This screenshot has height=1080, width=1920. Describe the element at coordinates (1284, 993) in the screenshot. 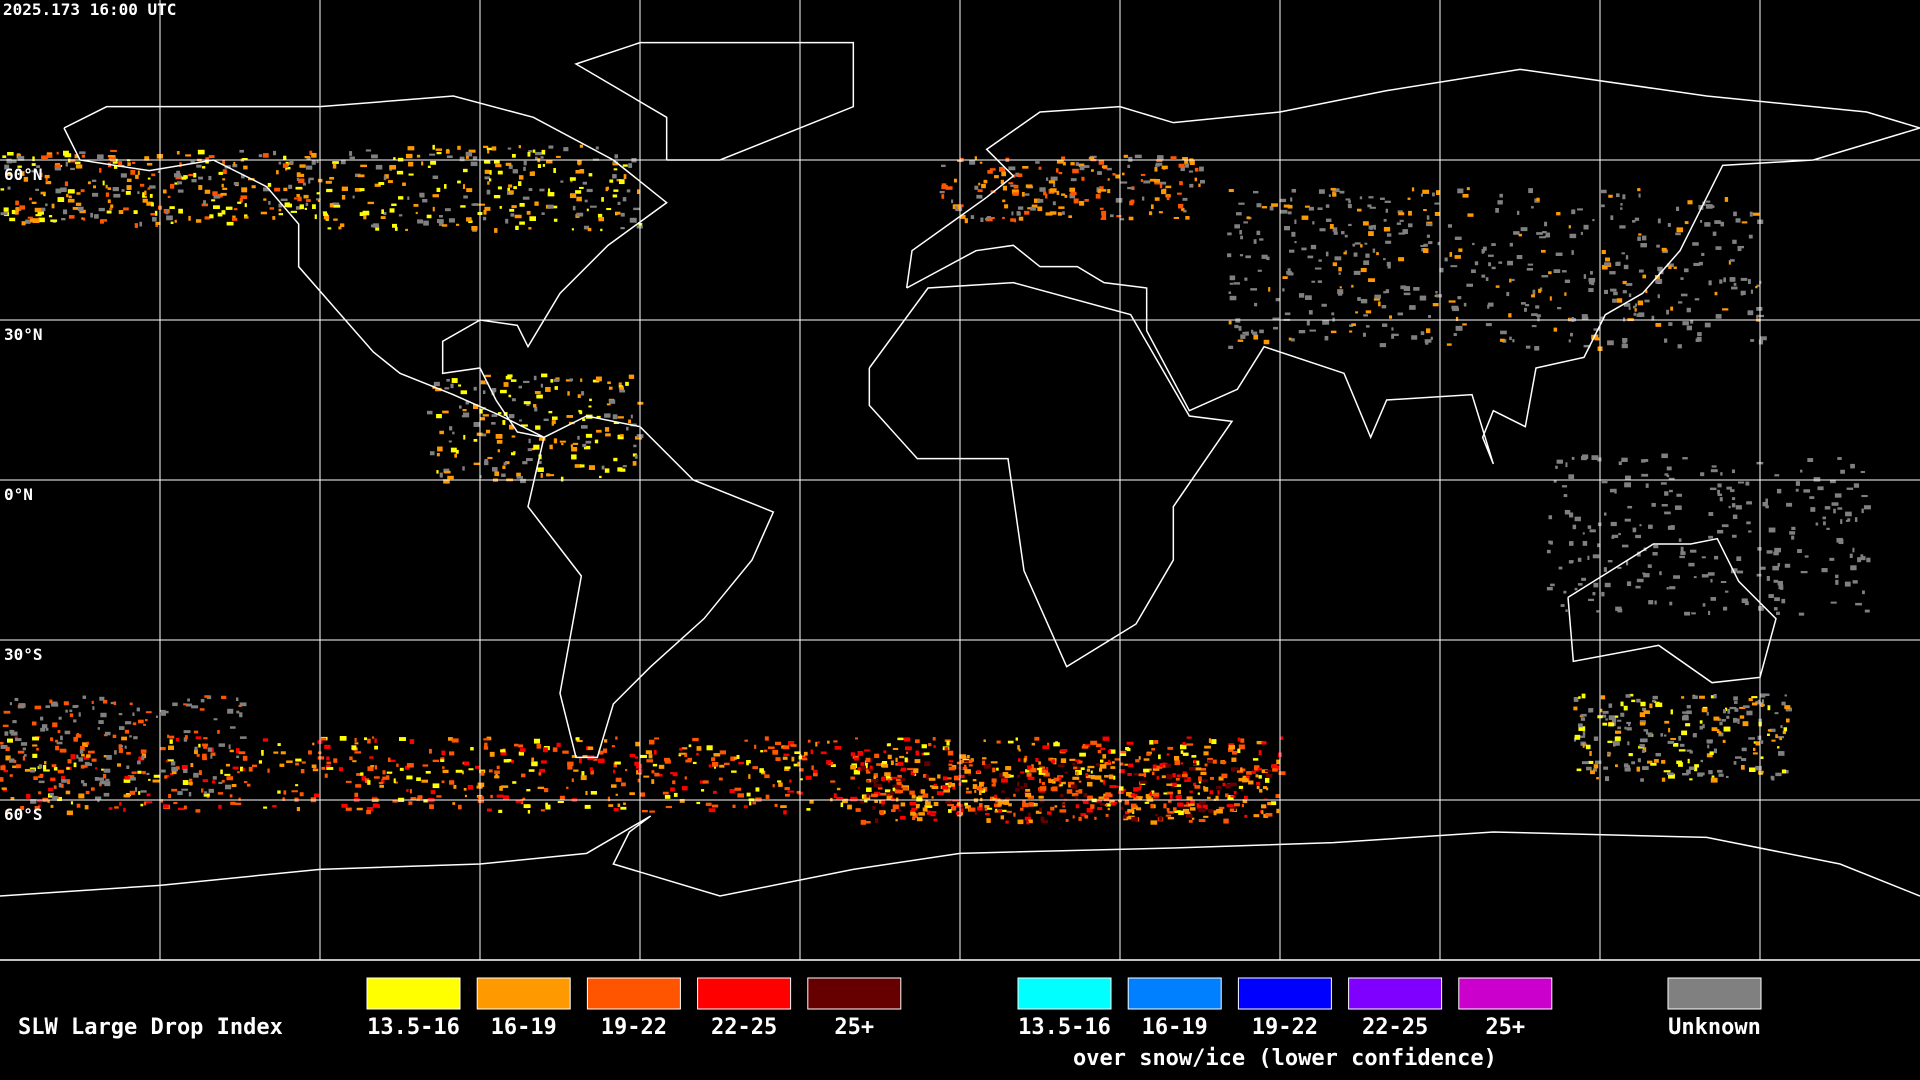

I see `legend-swatch` at that location.